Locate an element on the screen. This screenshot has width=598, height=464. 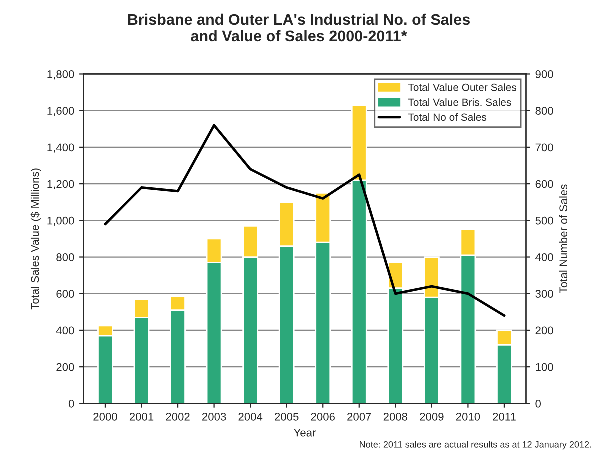
x-tick-label: 2011 is located at coordinates (504, 417).